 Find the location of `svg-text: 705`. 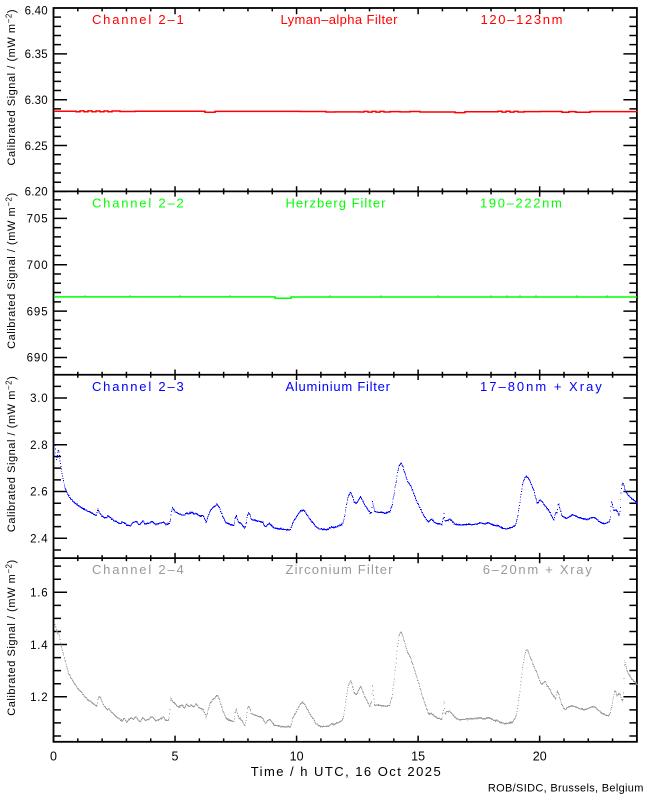

svg-text: 705 is located at coordinates (37, 220).